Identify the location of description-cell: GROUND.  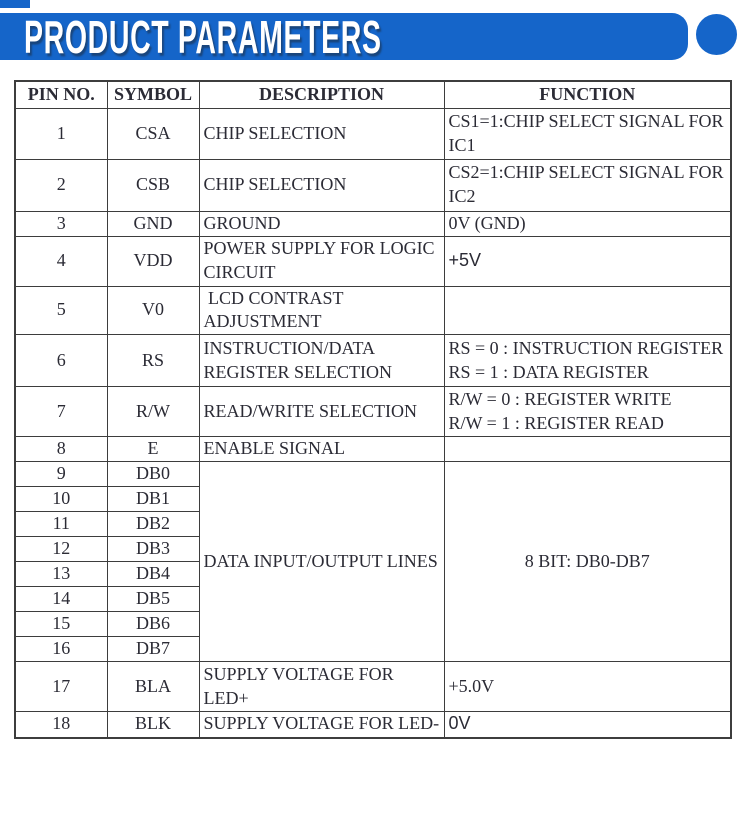
(321, 223).